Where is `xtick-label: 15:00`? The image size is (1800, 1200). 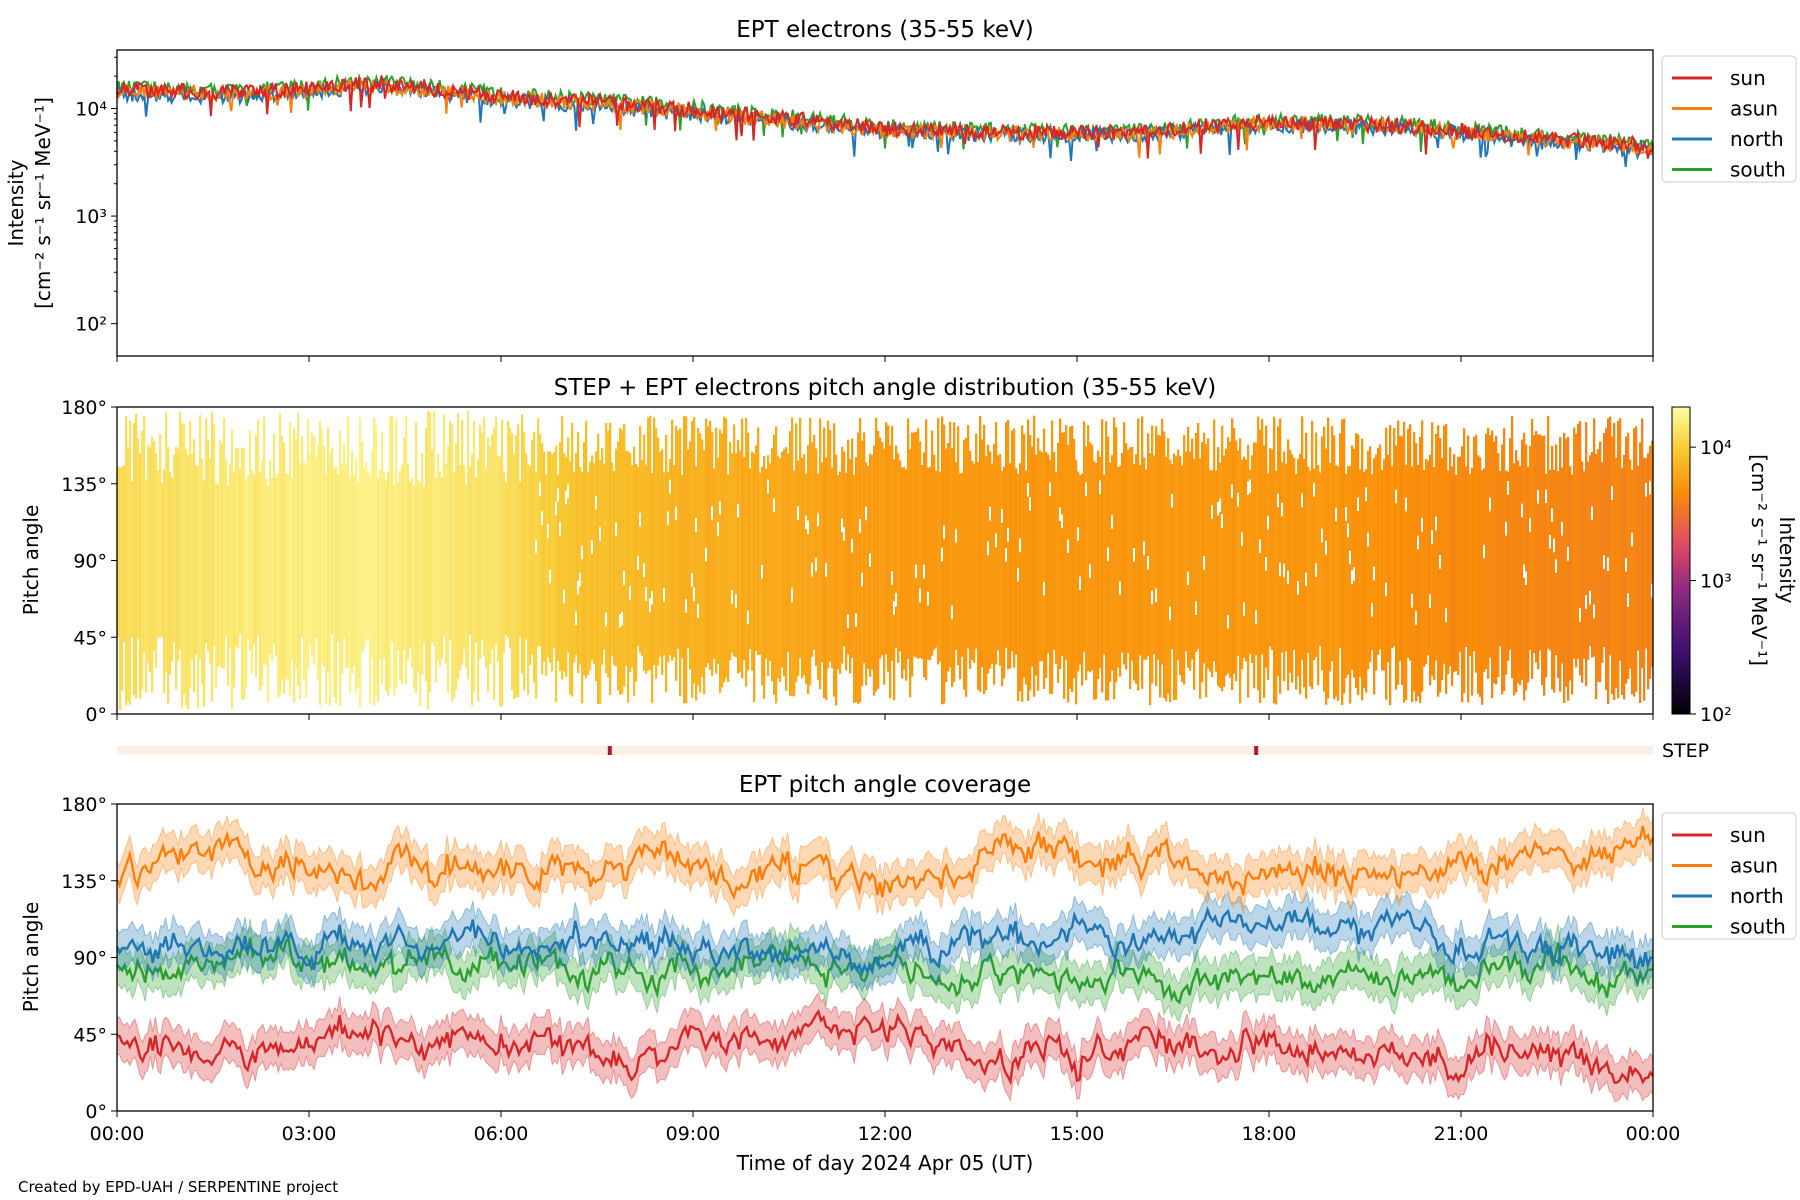
xtick-label: 15:00 is located at coordinates (1077, 1134).